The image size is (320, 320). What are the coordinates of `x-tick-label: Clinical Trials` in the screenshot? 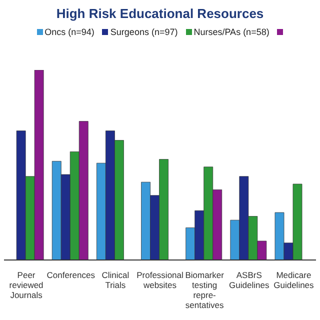 It's located at (116, 280).